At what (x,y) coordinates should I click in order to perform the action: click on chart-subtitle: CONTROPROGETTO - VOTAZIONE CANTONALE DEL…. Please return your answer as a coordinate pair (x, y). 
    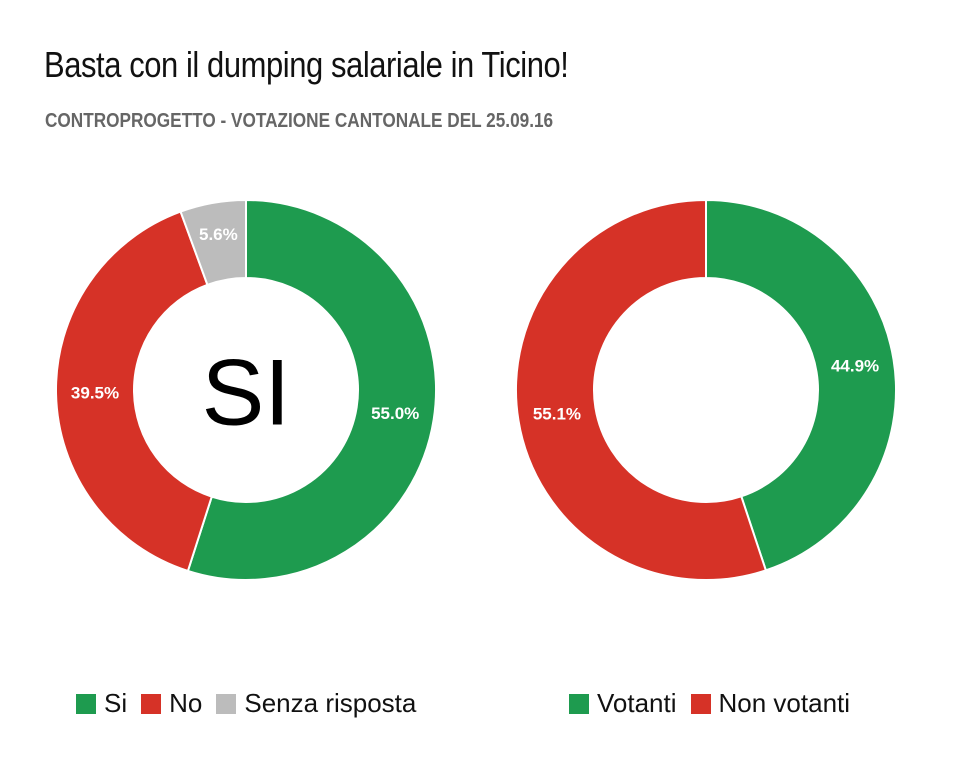
    Looking at the image, I should click on (299, 121).